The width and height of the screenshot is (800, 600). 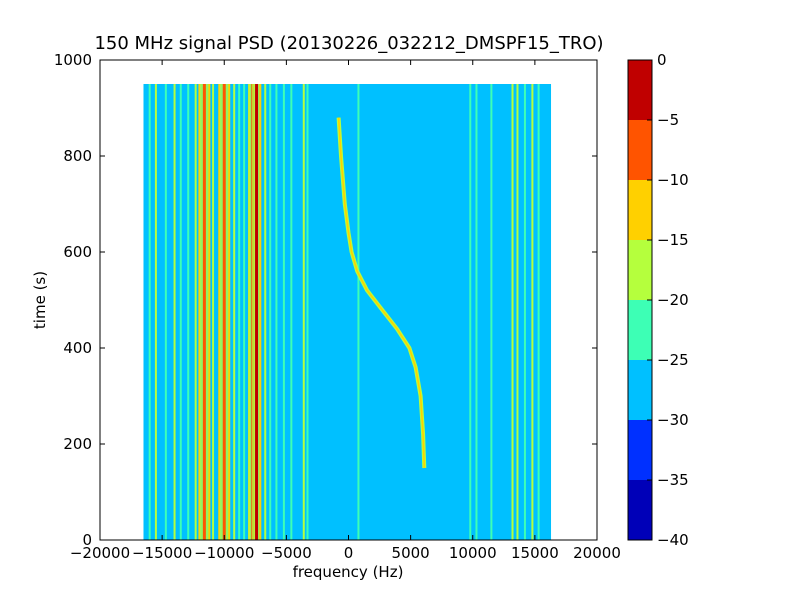 What do you see at coordinates (77, 252) in the screenshot?
I see `y-tick-label: 600` at bounding box center [77, 252].